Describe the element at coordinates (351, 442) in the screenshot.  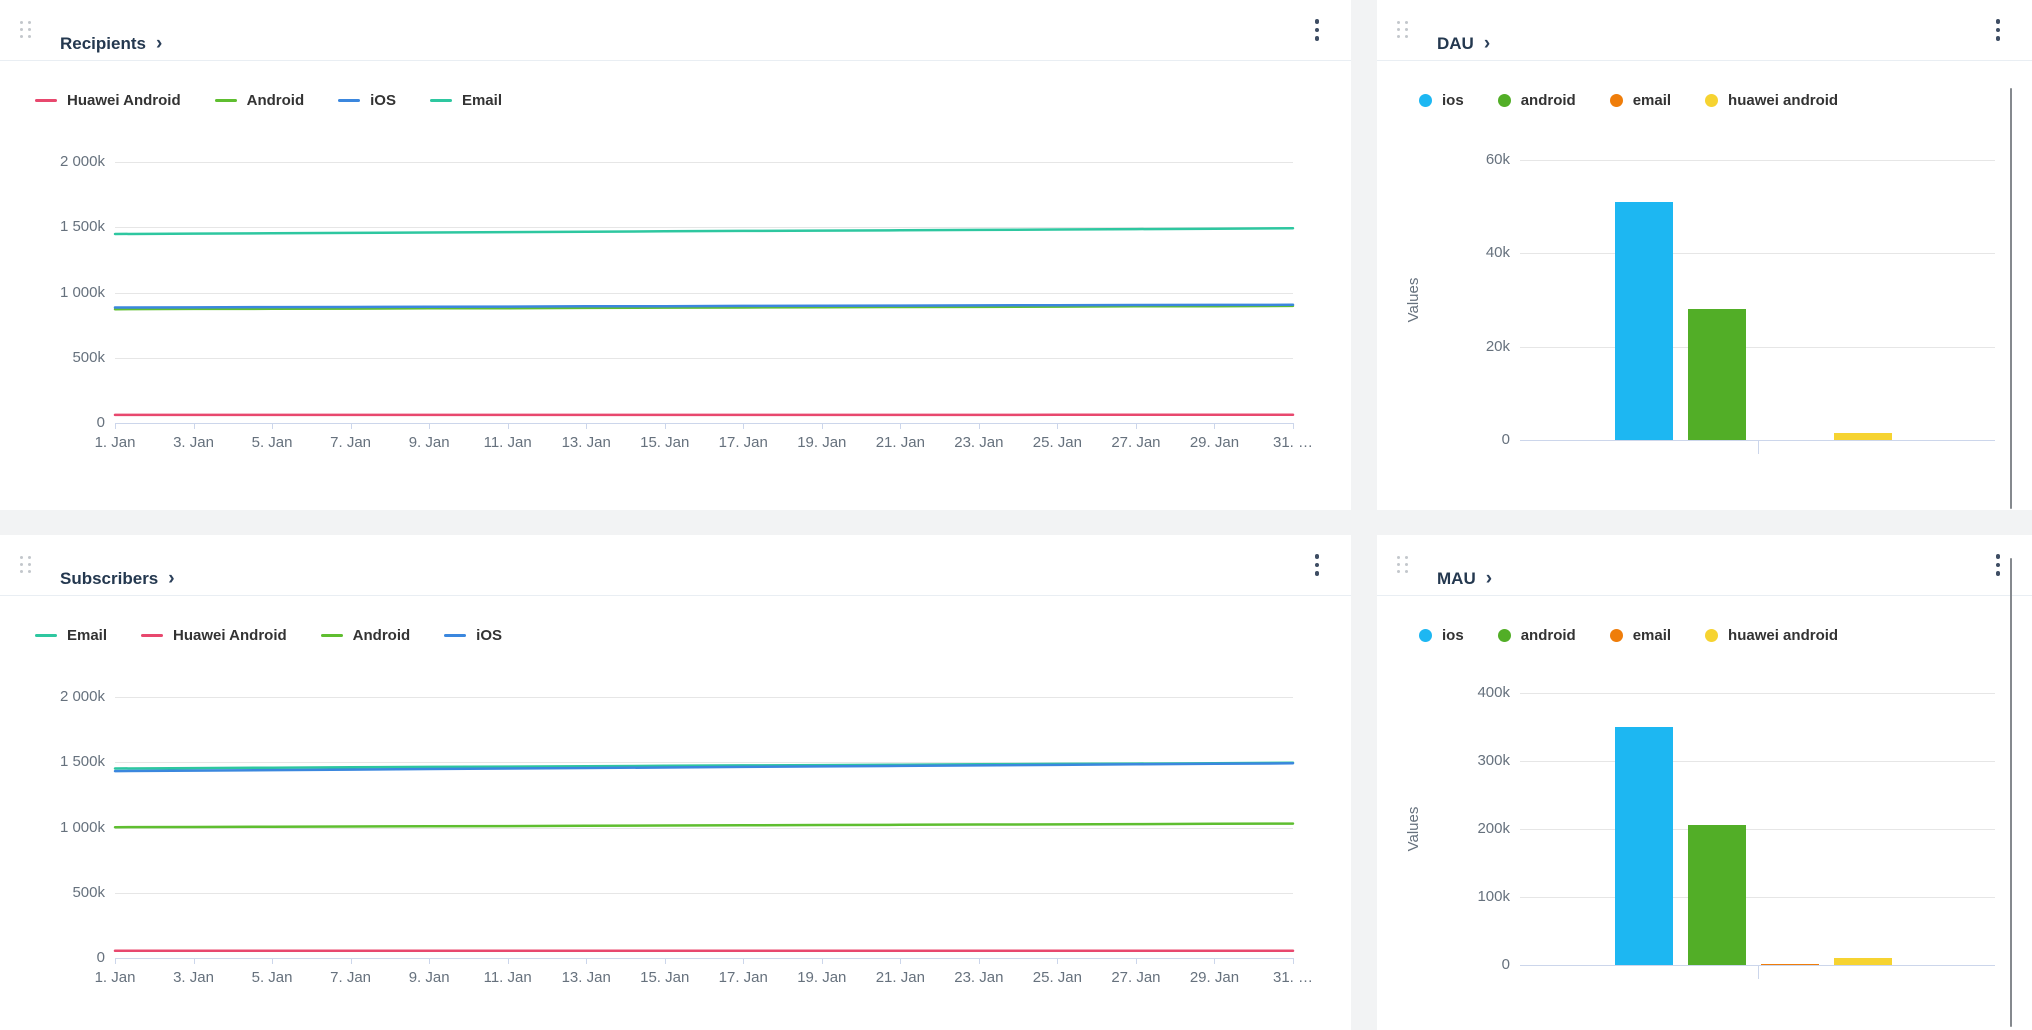
I see `x-axis-label: 7. Jan` at that location.